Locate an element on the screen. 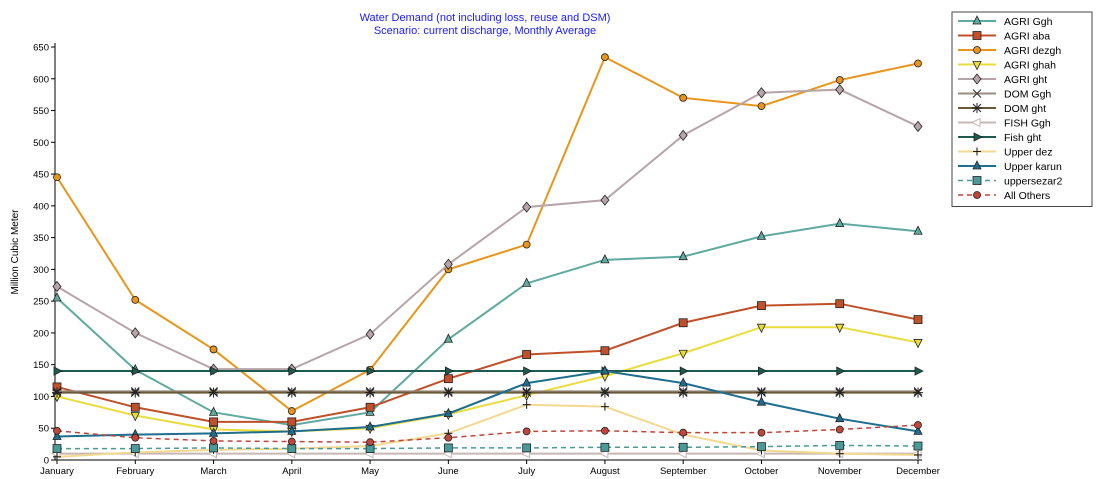  legend-item: uppersezar2 is located at coordinates (1010, 181).